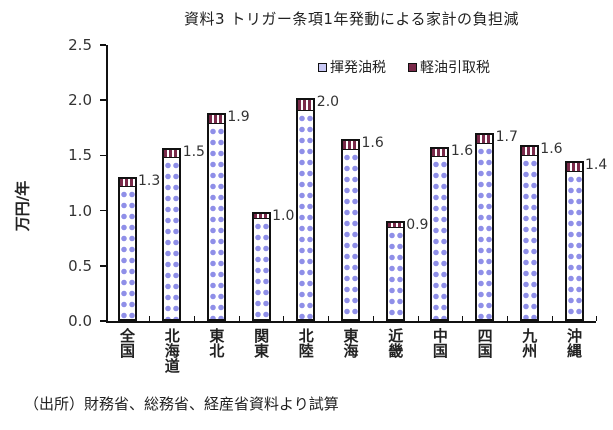 The height and width of the screenshot is (430, 613). What do you see at coordinates (358, 68) in the screenshot?
I see `legend-label: 揮発油税` at bounding box center [358, 68].